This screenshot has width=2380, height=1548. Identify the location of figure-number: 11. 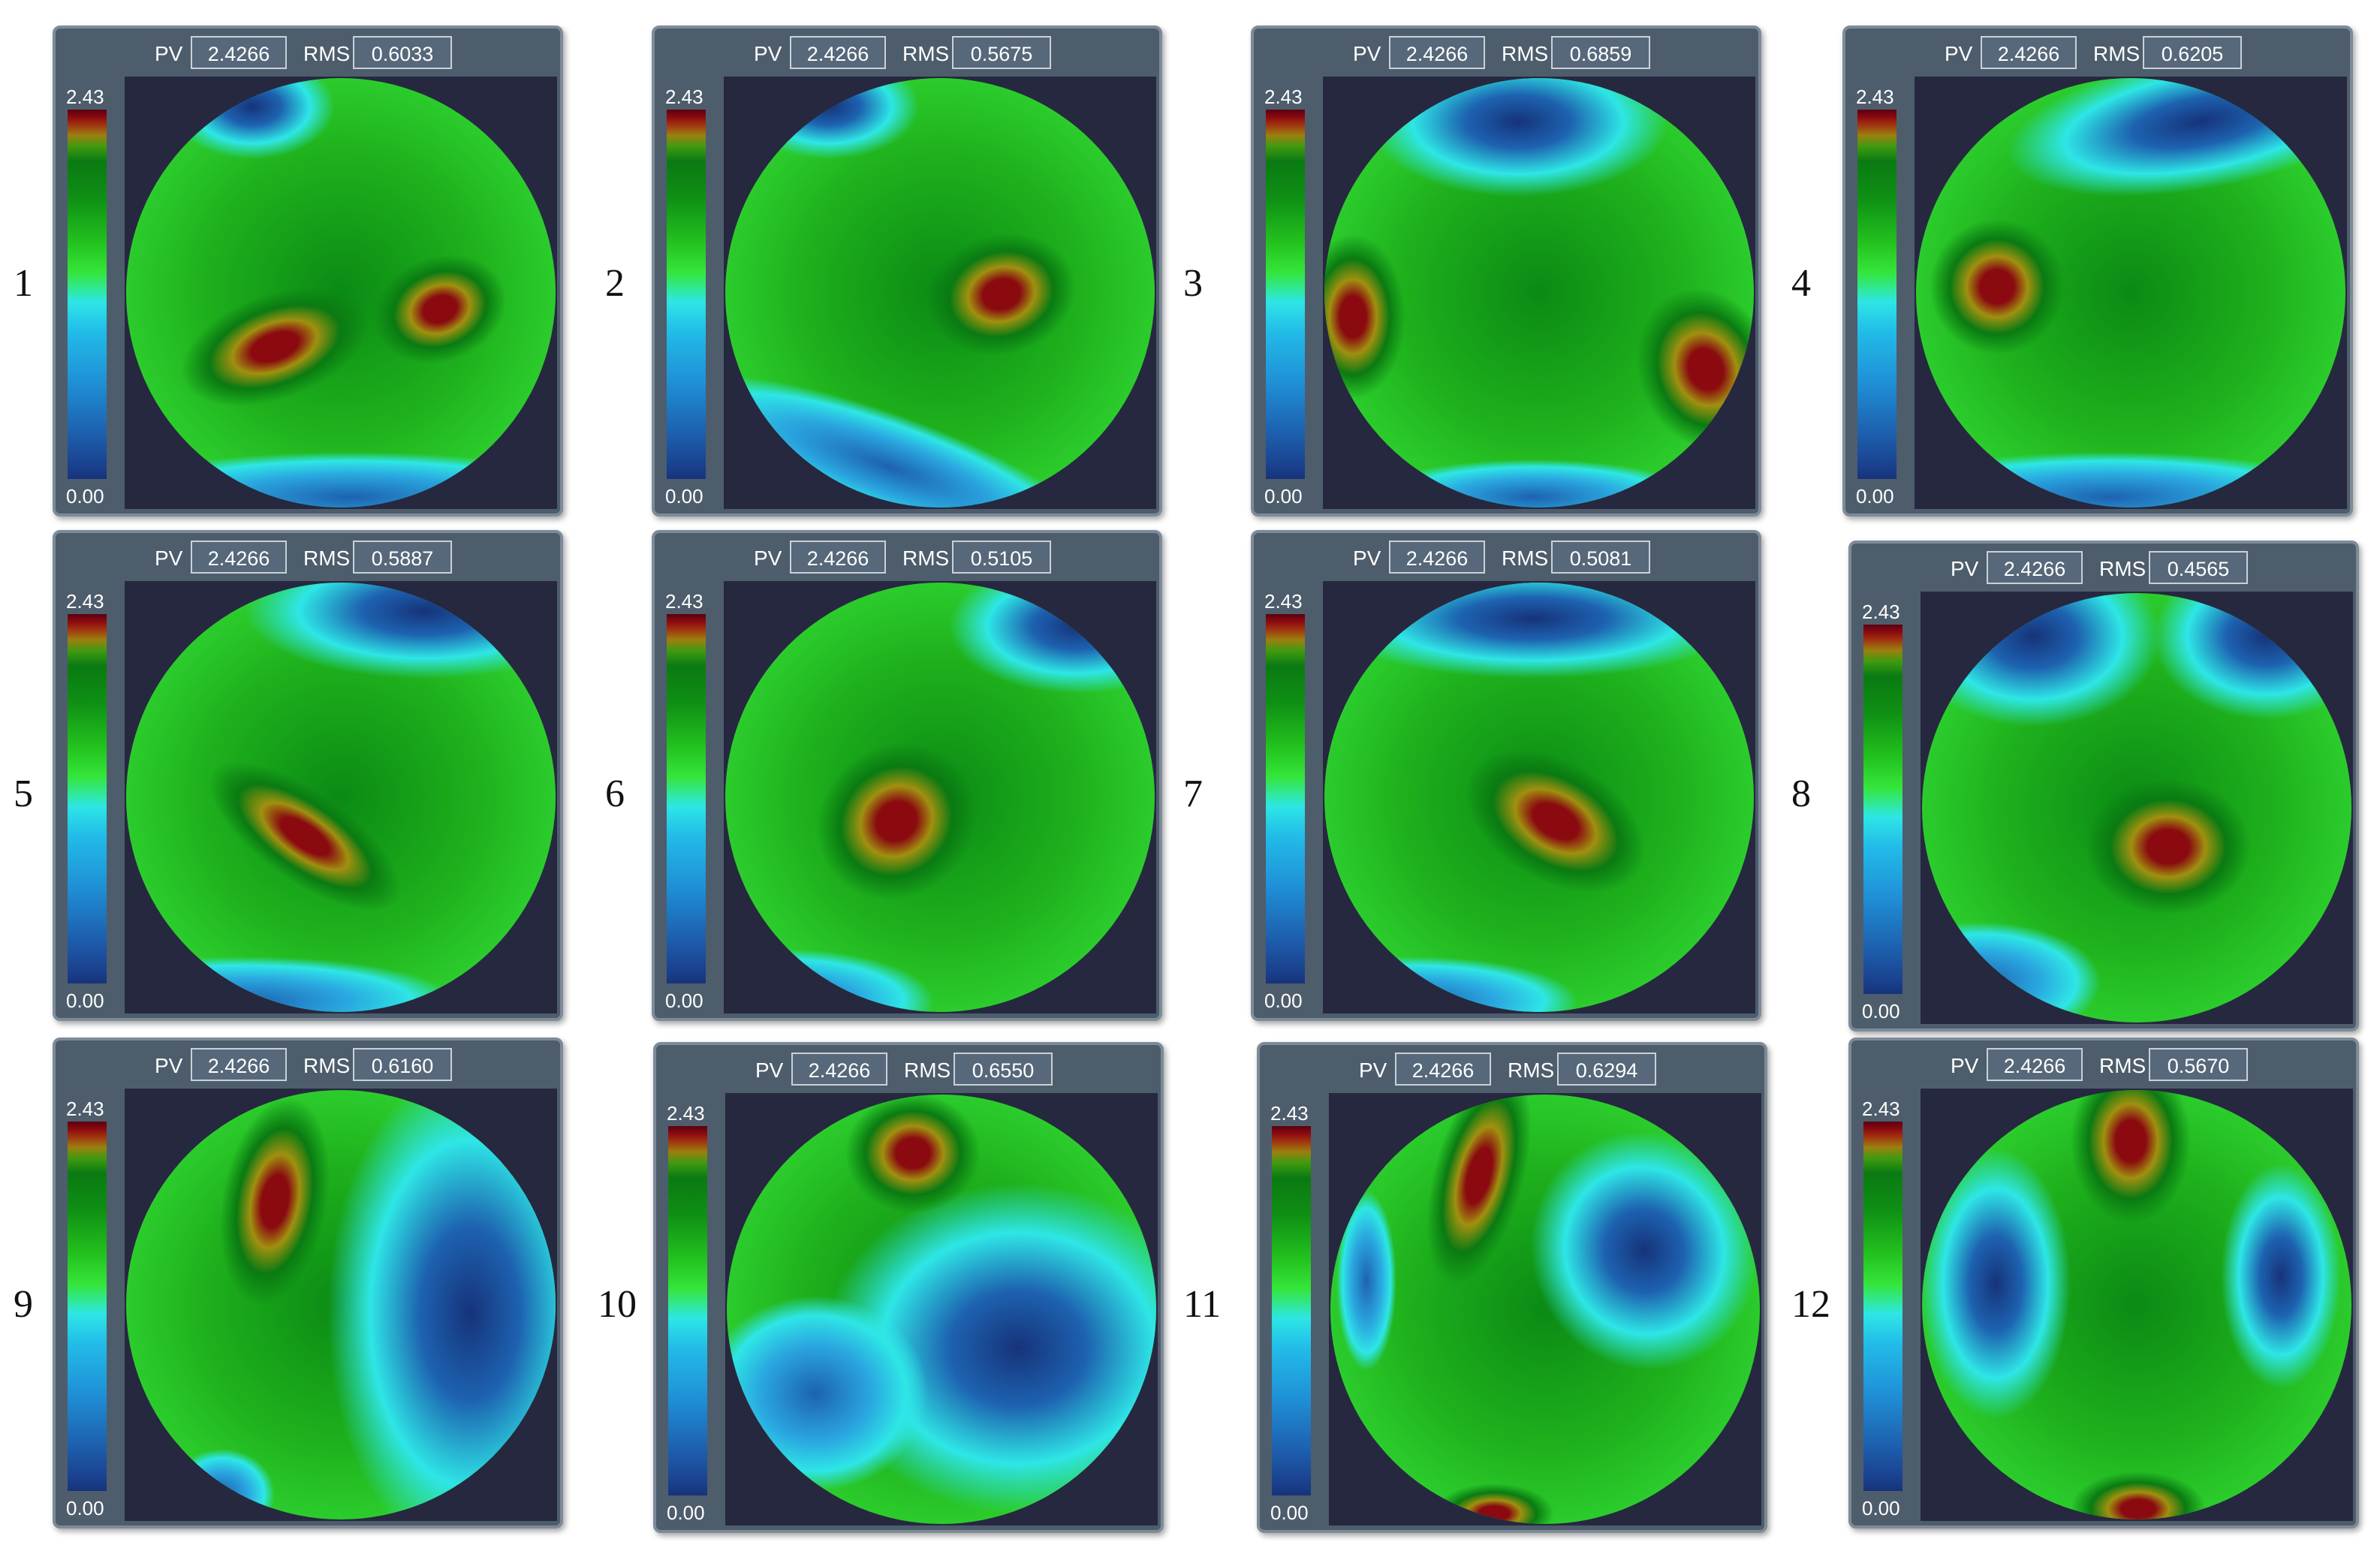
(1202, 1304).